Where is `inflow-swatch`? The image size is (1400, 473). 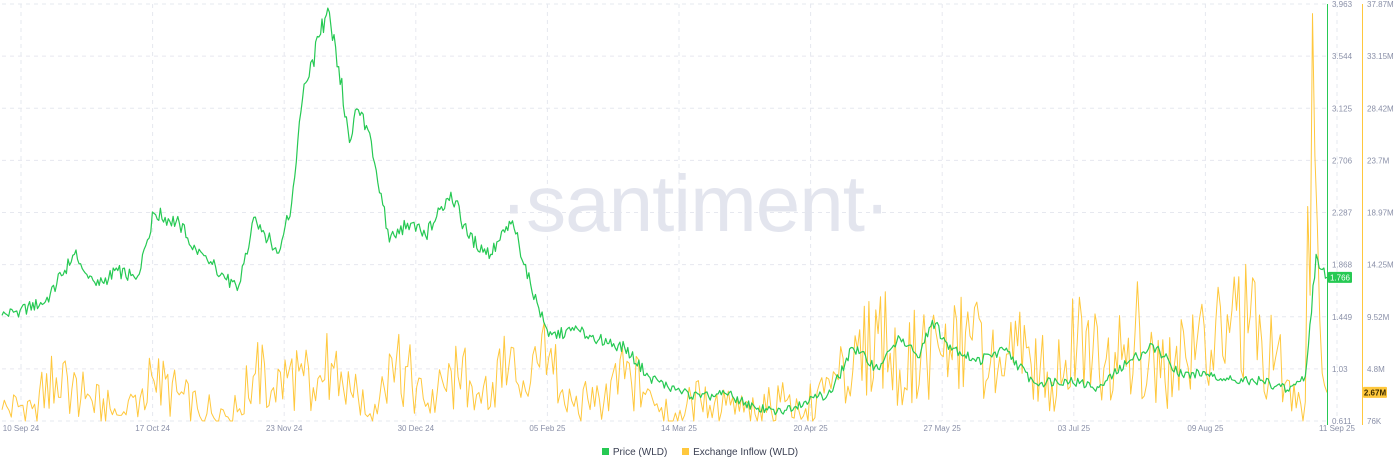 inflow-swatch is located at coordinates (686, 451).